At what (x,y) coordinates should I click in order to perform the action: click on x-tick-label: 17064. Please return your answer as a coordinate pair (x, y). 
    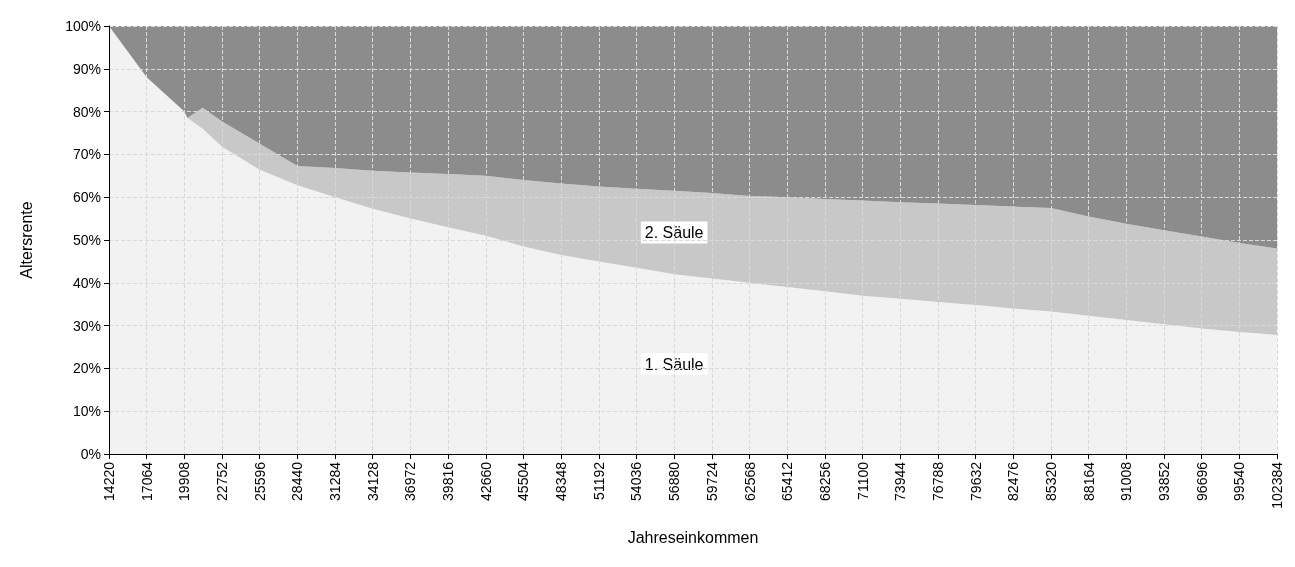
    Looking at the image, I should click on (146, 481).